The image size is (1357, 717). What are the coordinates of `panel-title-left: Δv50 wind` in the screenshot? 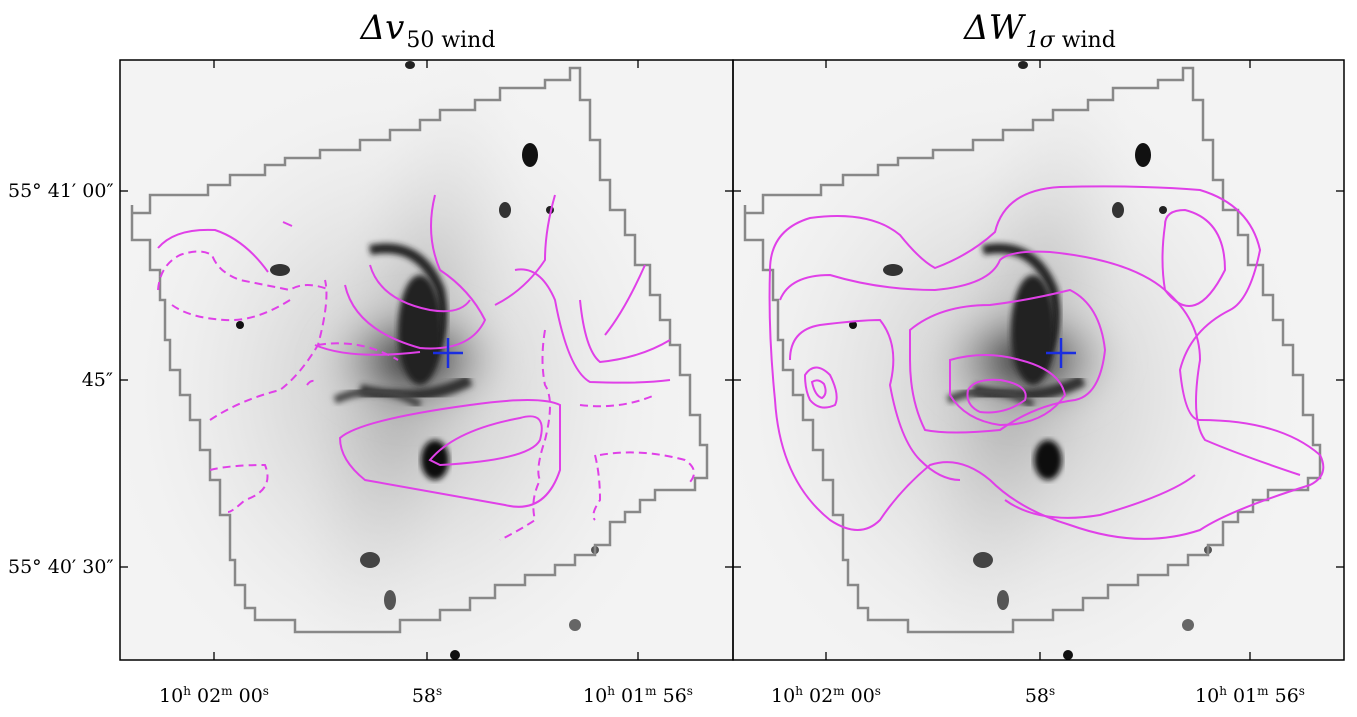 It's located at (428, 30).